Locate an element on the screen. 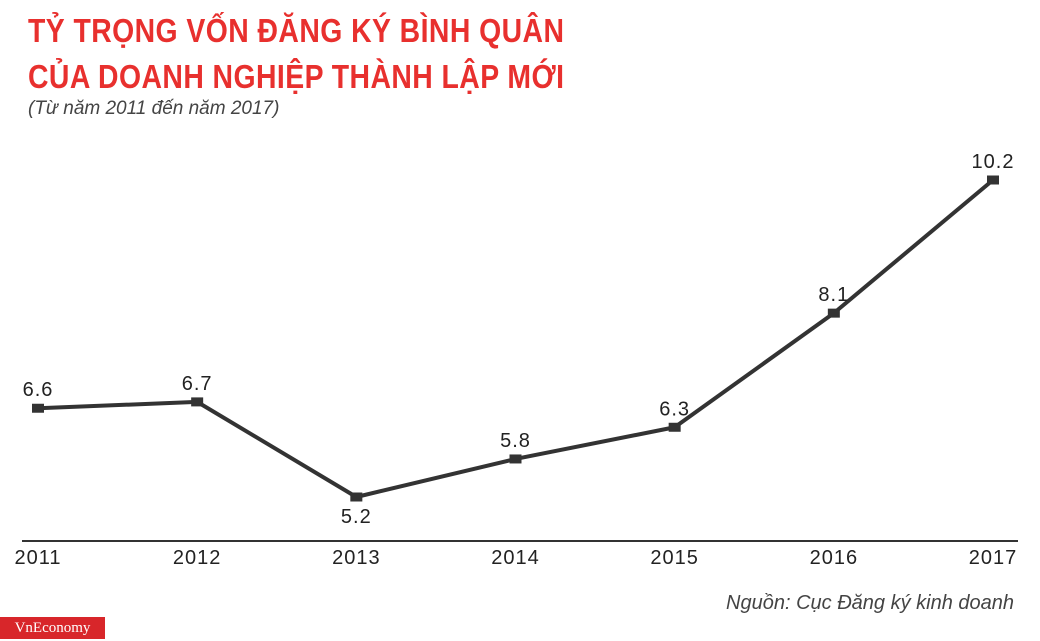 The image size is (1040, 641). data-label: 6.3 is located at coordinates (674, 409).